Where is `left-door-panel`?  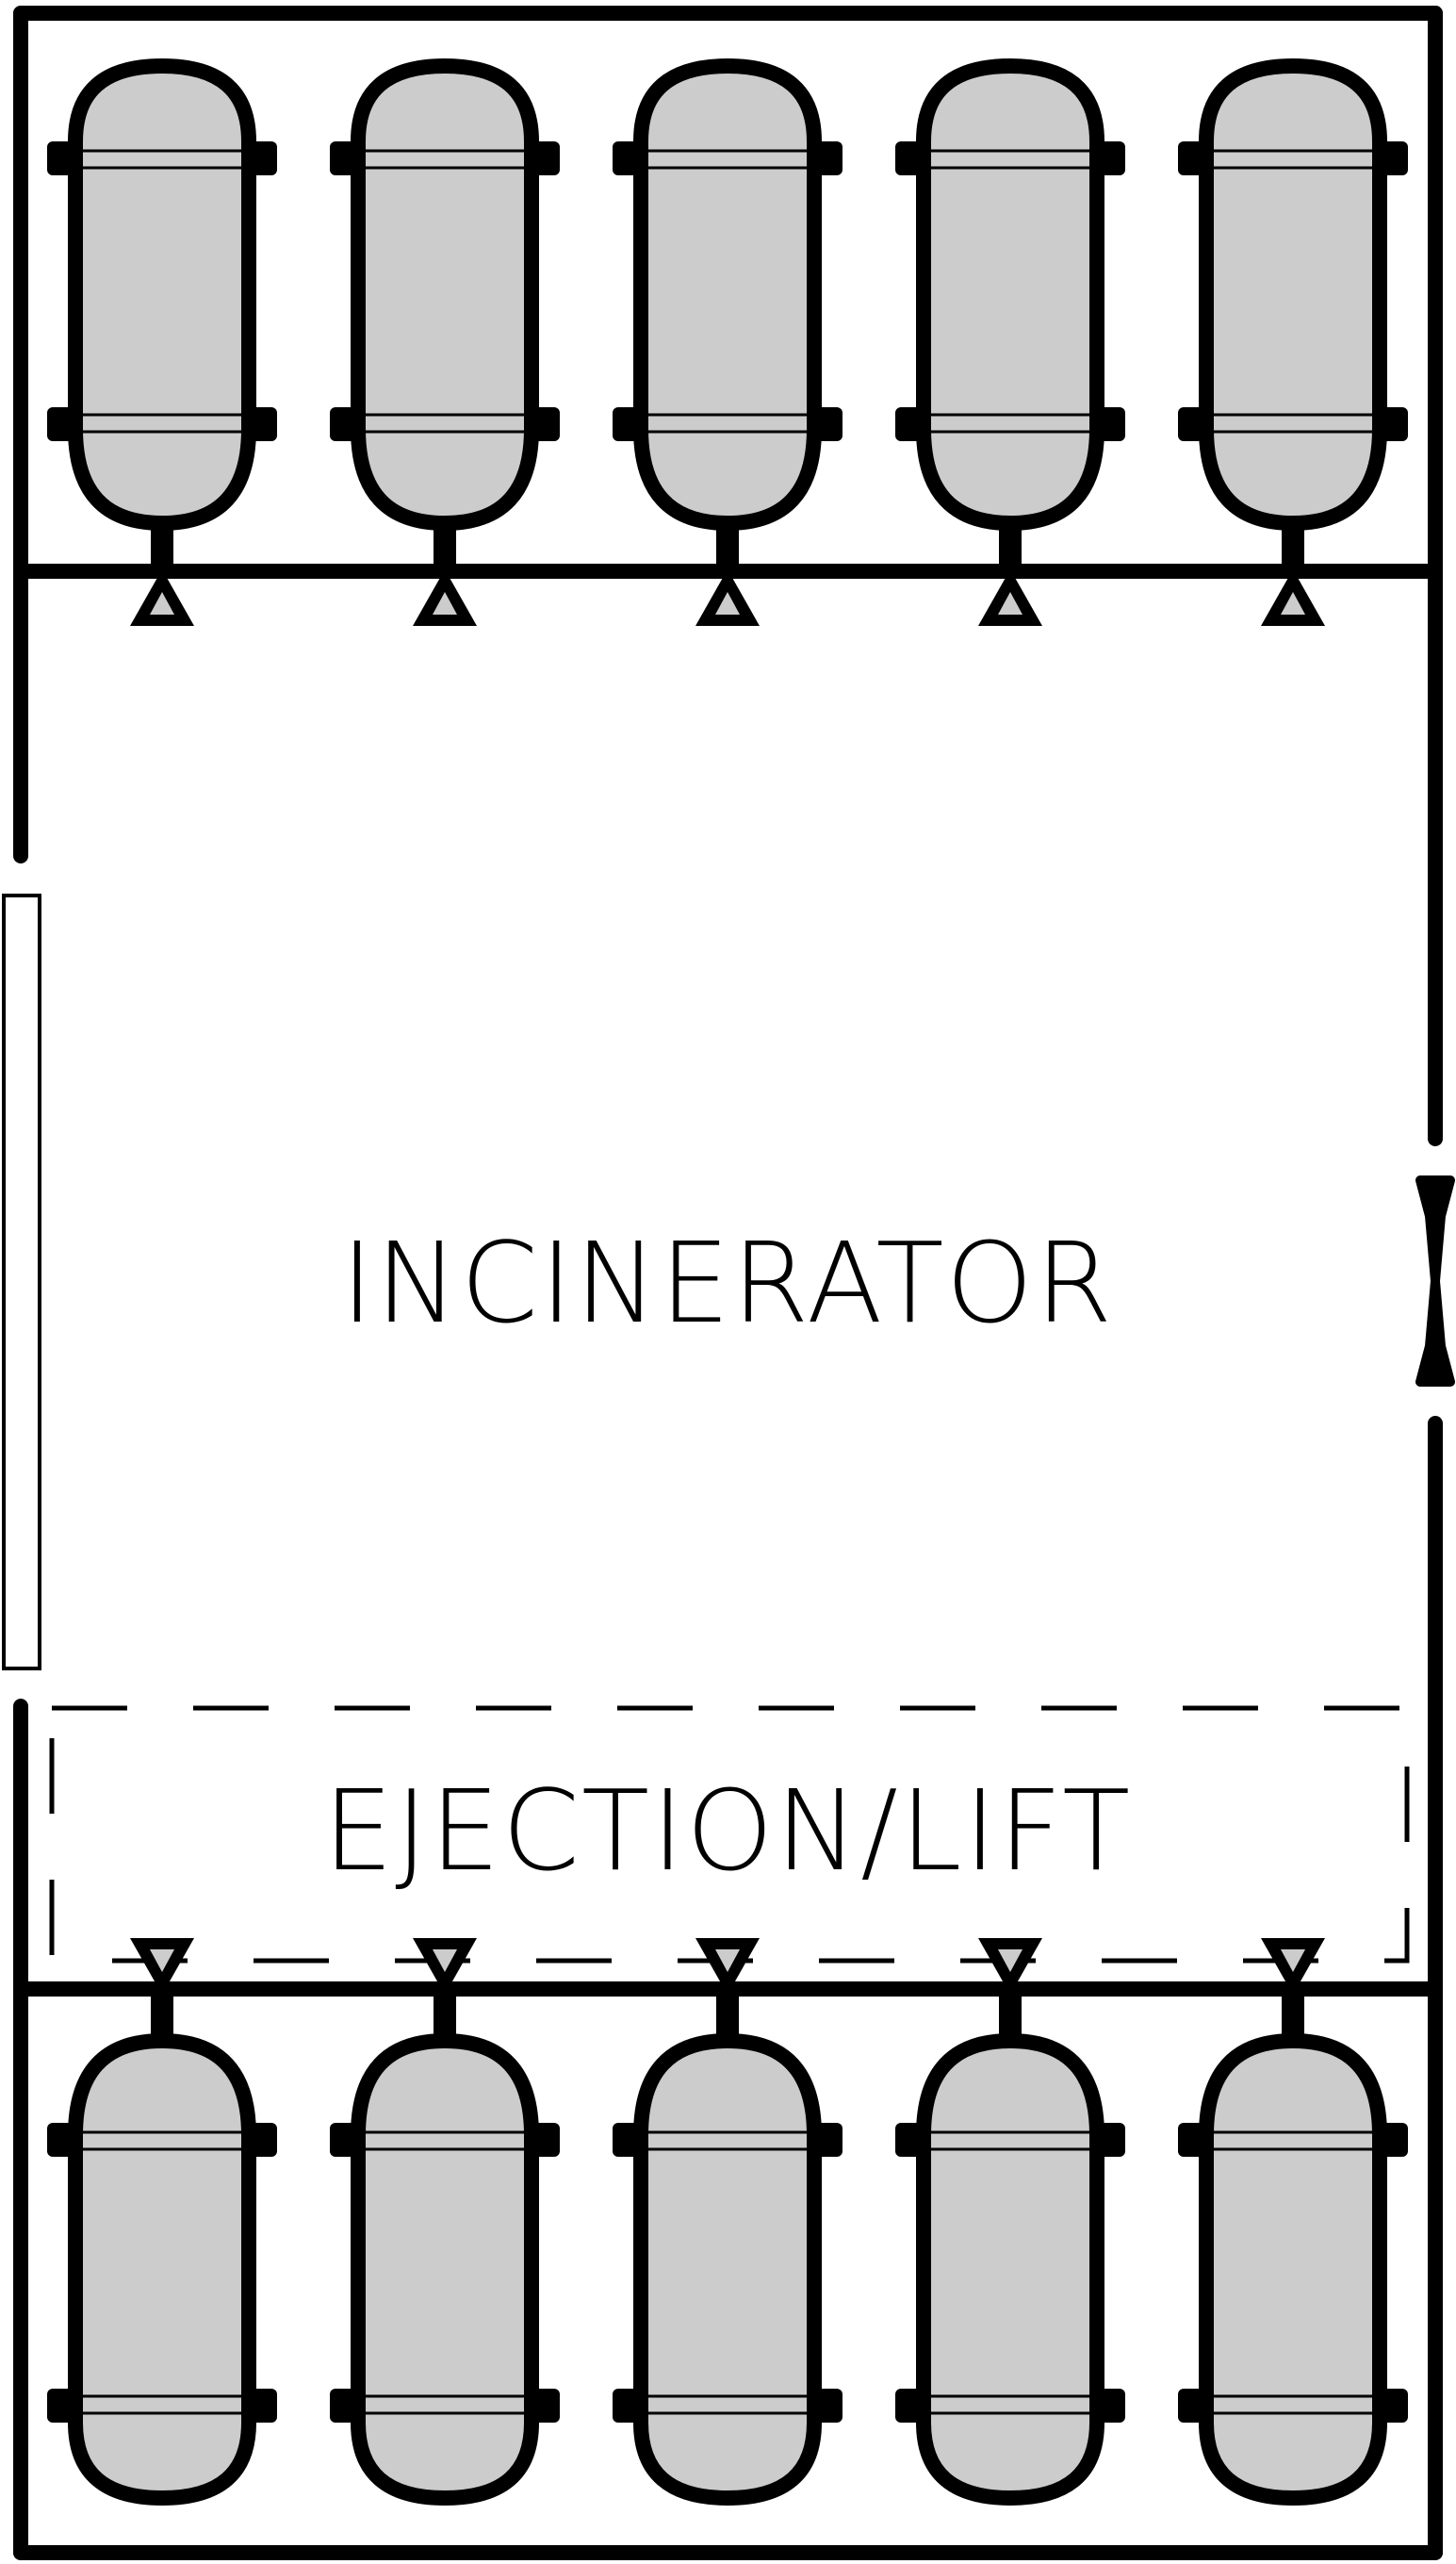
left-door-panel is located at coordinates (21, 1282).